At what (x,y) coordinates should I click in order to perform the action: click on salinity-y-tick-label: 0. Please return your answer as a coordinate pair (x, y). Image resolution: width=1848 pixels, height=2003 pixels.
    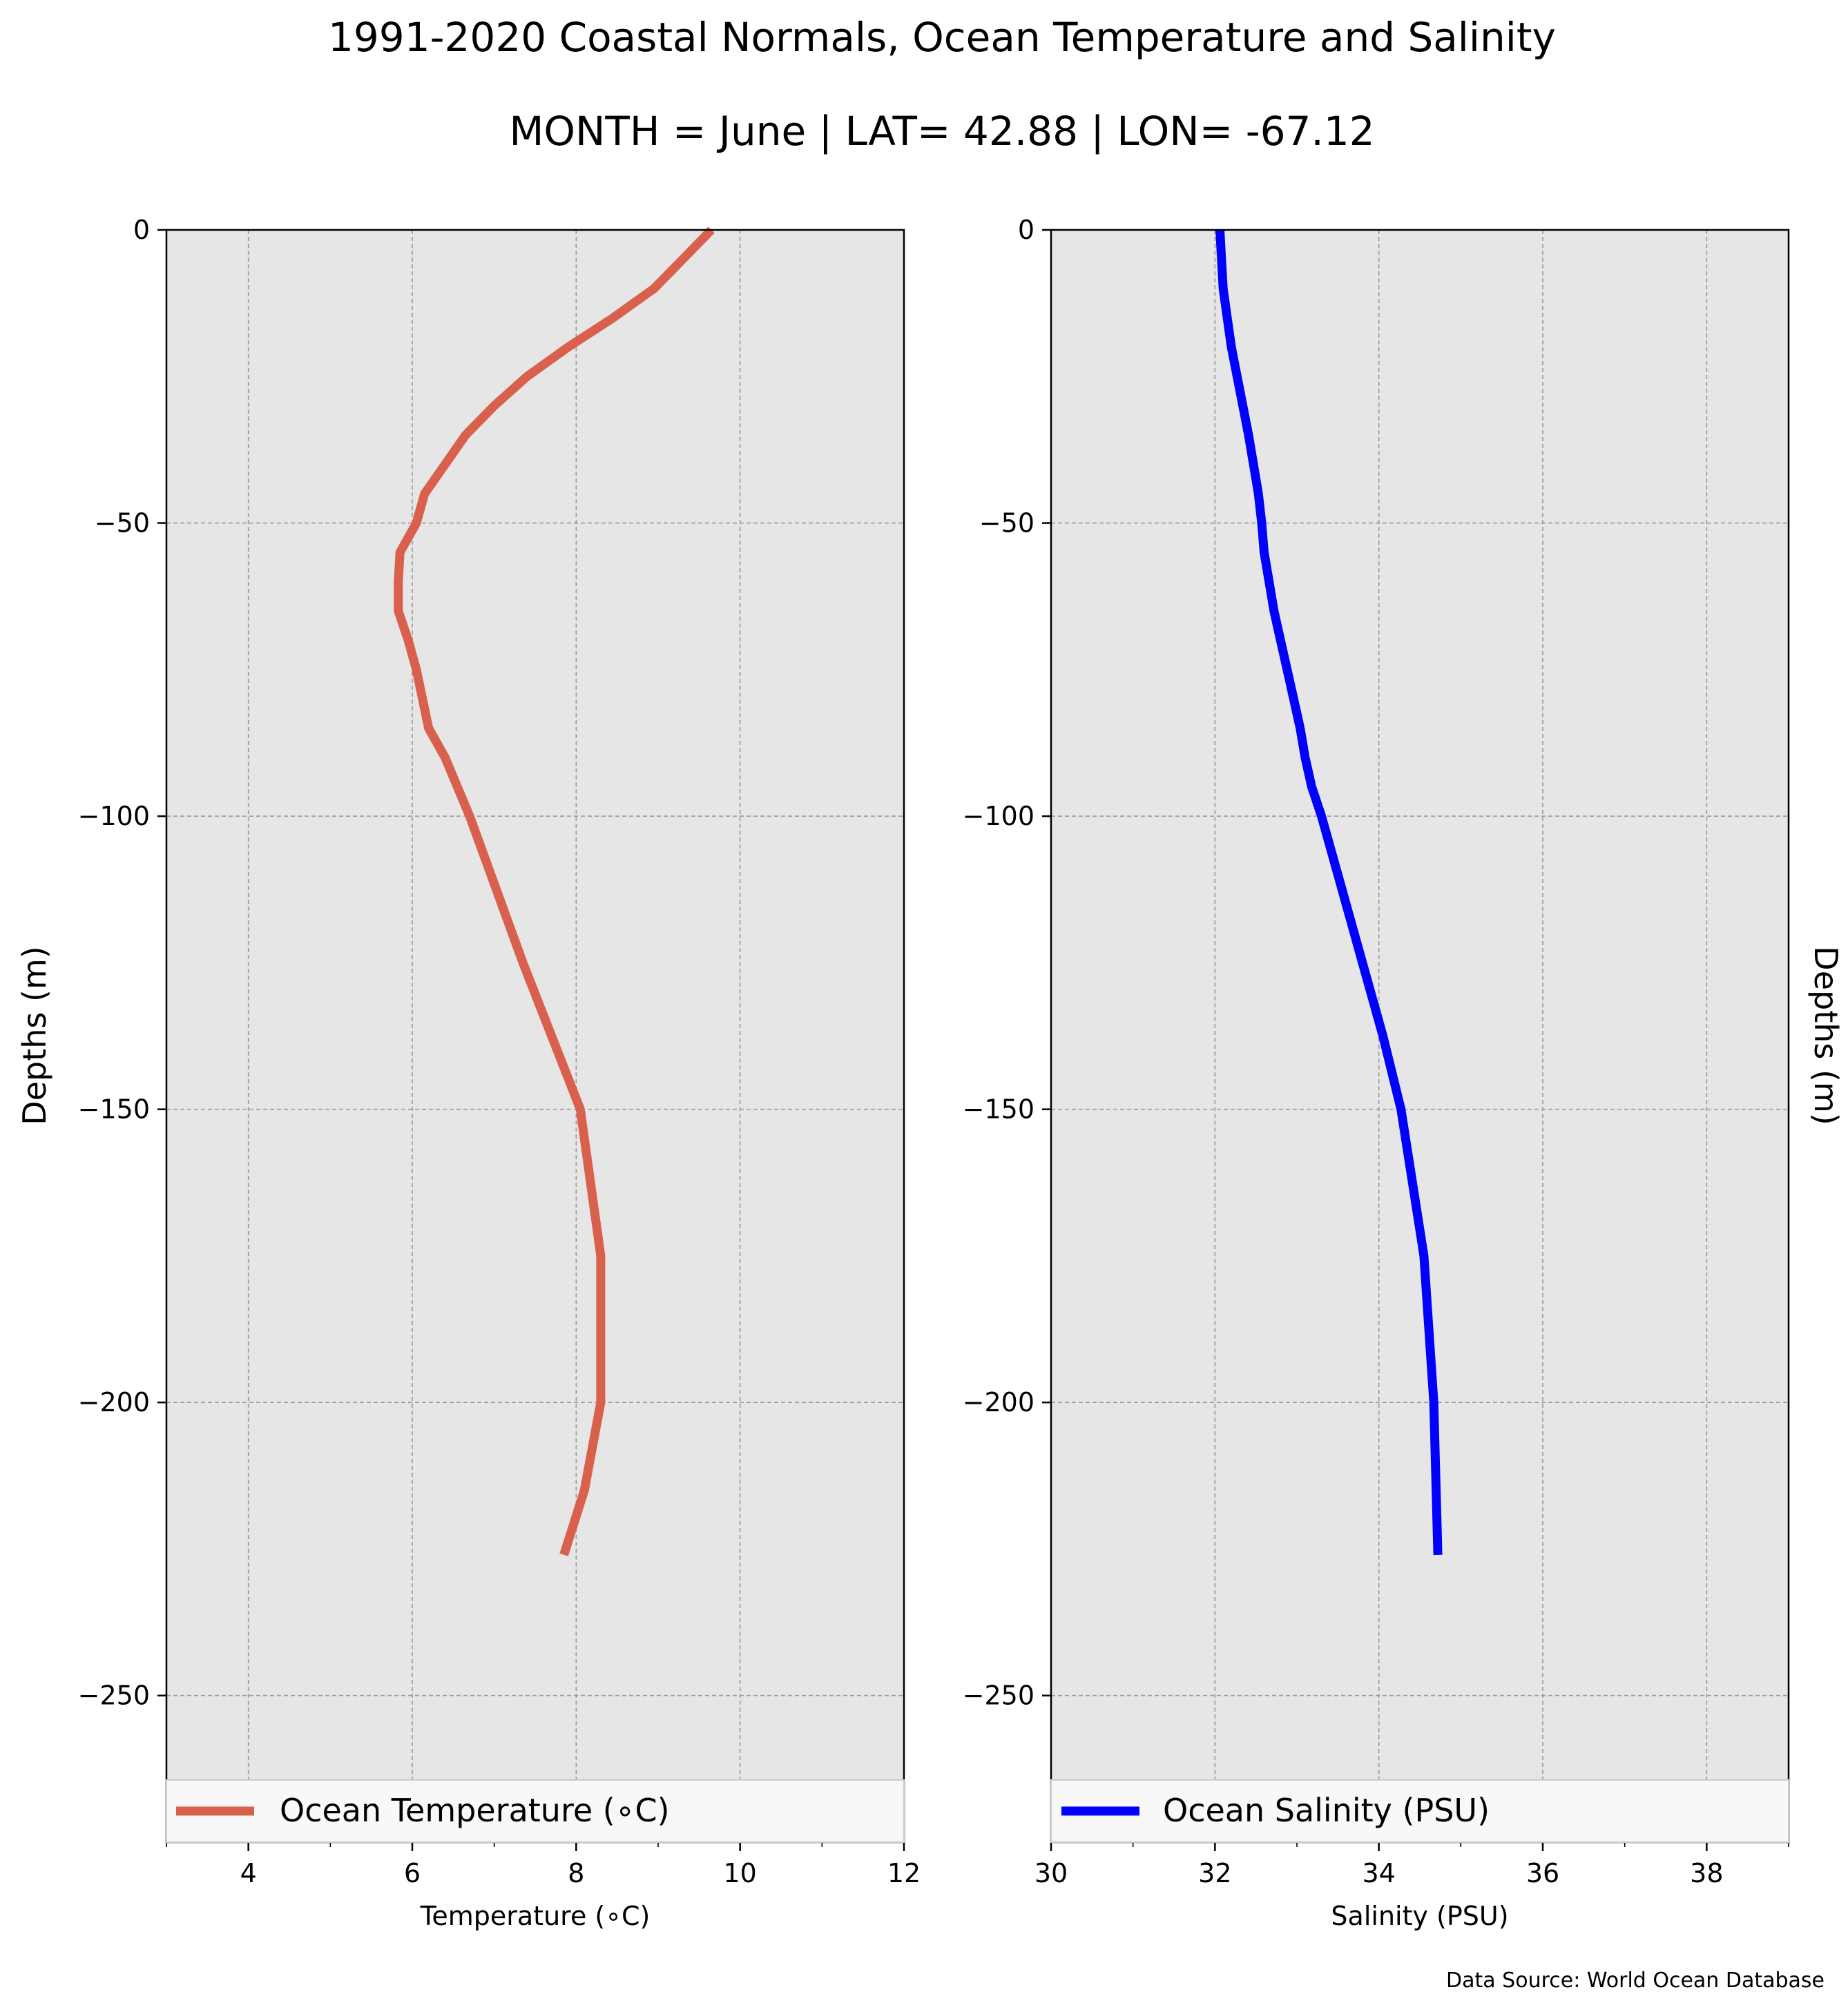
    Looking at the image, I should click on (1026, 230).